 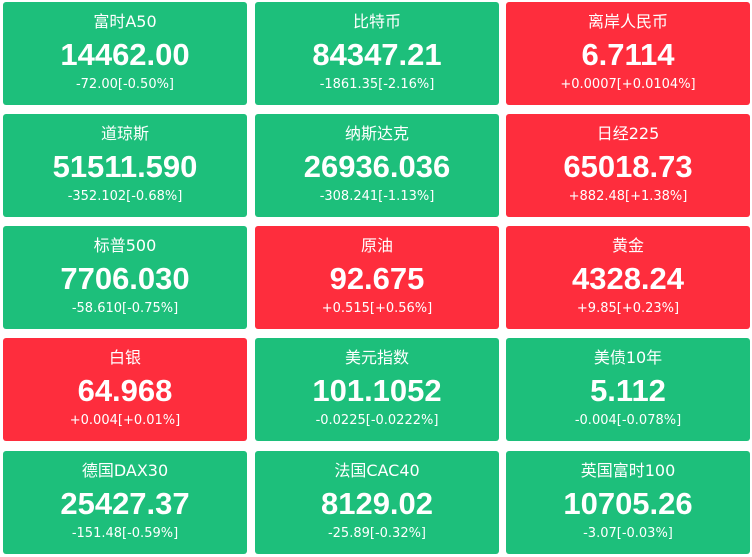 I want to click on quote-price: 10705.26, so click(x=628, y=503).